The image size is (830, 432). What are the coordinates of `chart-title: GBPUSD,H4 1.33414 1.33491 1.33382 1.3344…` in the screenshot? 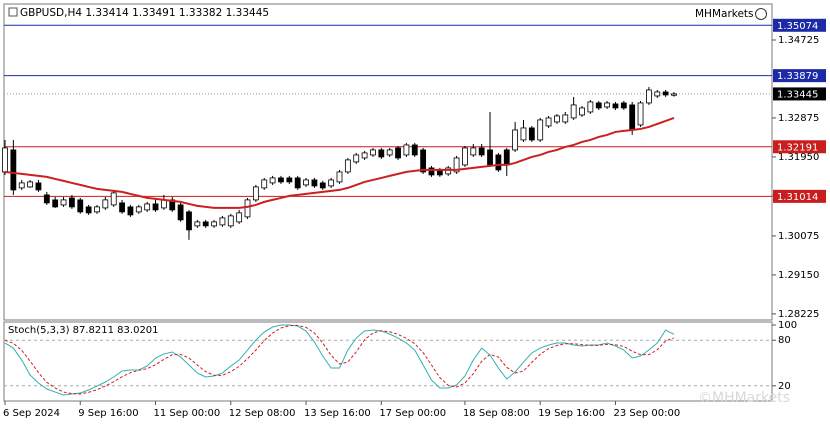 It's located at (144, 13).